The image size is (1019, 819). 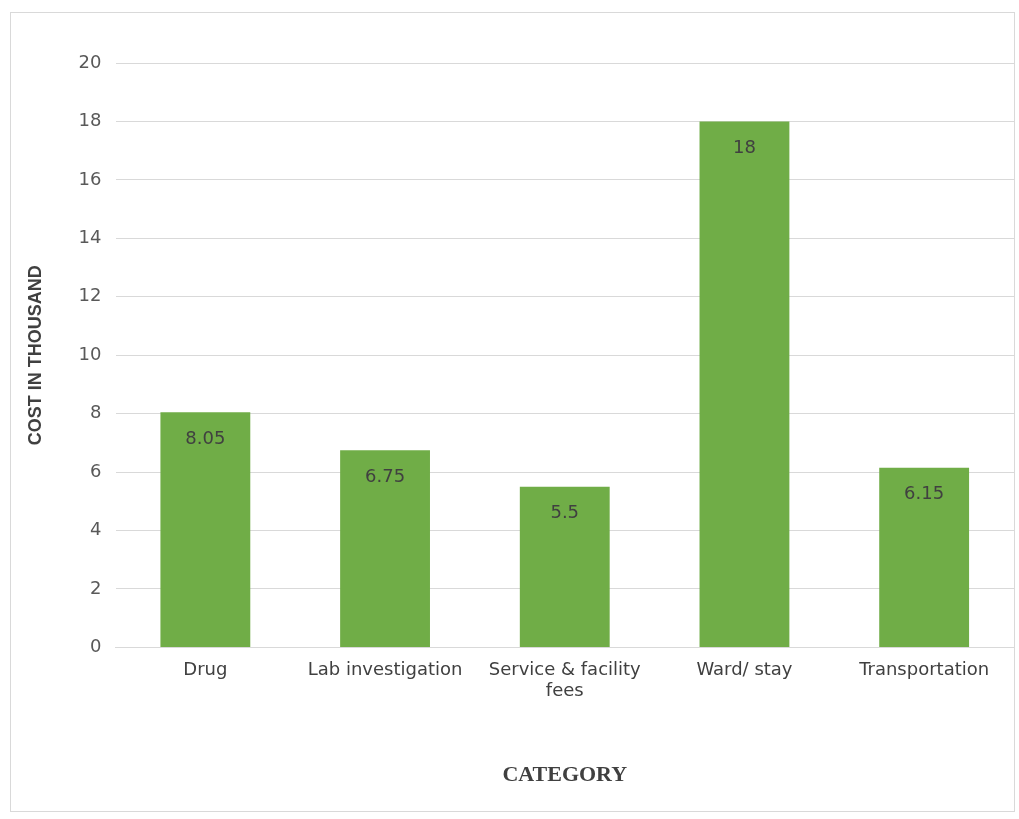 What do you see at coordinates (90, 353) in the screenshot?
I see `y-tick-label: 10` at bounding box center [90, 353].